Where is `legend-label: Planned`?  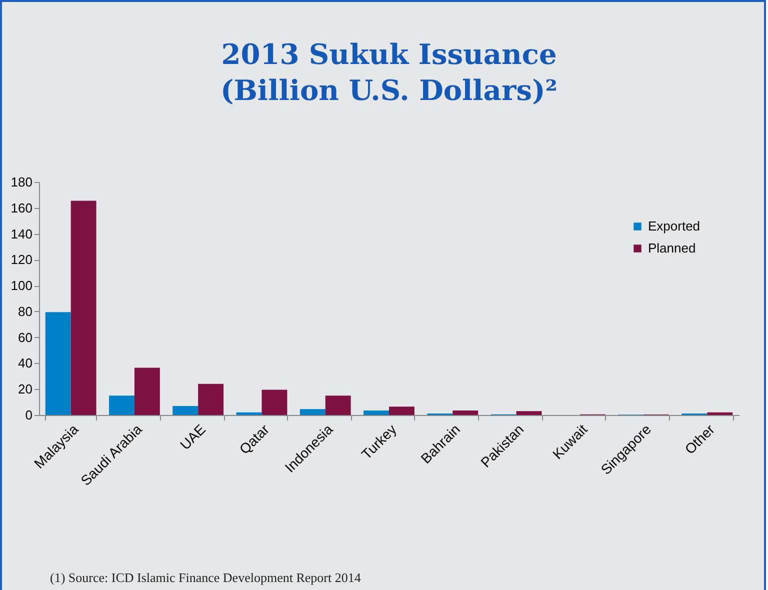
legend-label: Planned is located at coordinates (672, 248).